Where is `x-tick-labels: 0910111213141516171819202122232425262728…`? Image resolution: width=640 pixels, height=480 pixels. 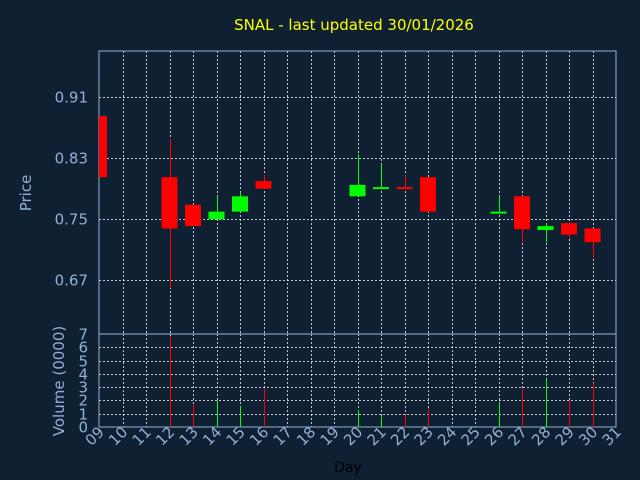
x-tick-labels: 0910111213141516171819202122232425262728… is located at coordinates (353, 436).